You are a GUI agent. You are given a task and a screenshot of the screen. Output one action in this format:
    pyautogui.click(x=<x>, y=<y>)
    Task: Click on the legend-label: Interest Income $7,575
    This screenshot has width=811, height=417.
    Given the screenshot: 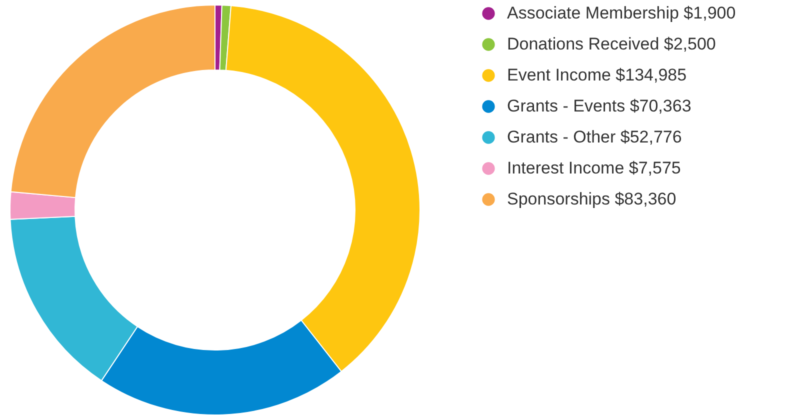 What is the action you would take?
    pyautogui.click(x=594, y=168)
    